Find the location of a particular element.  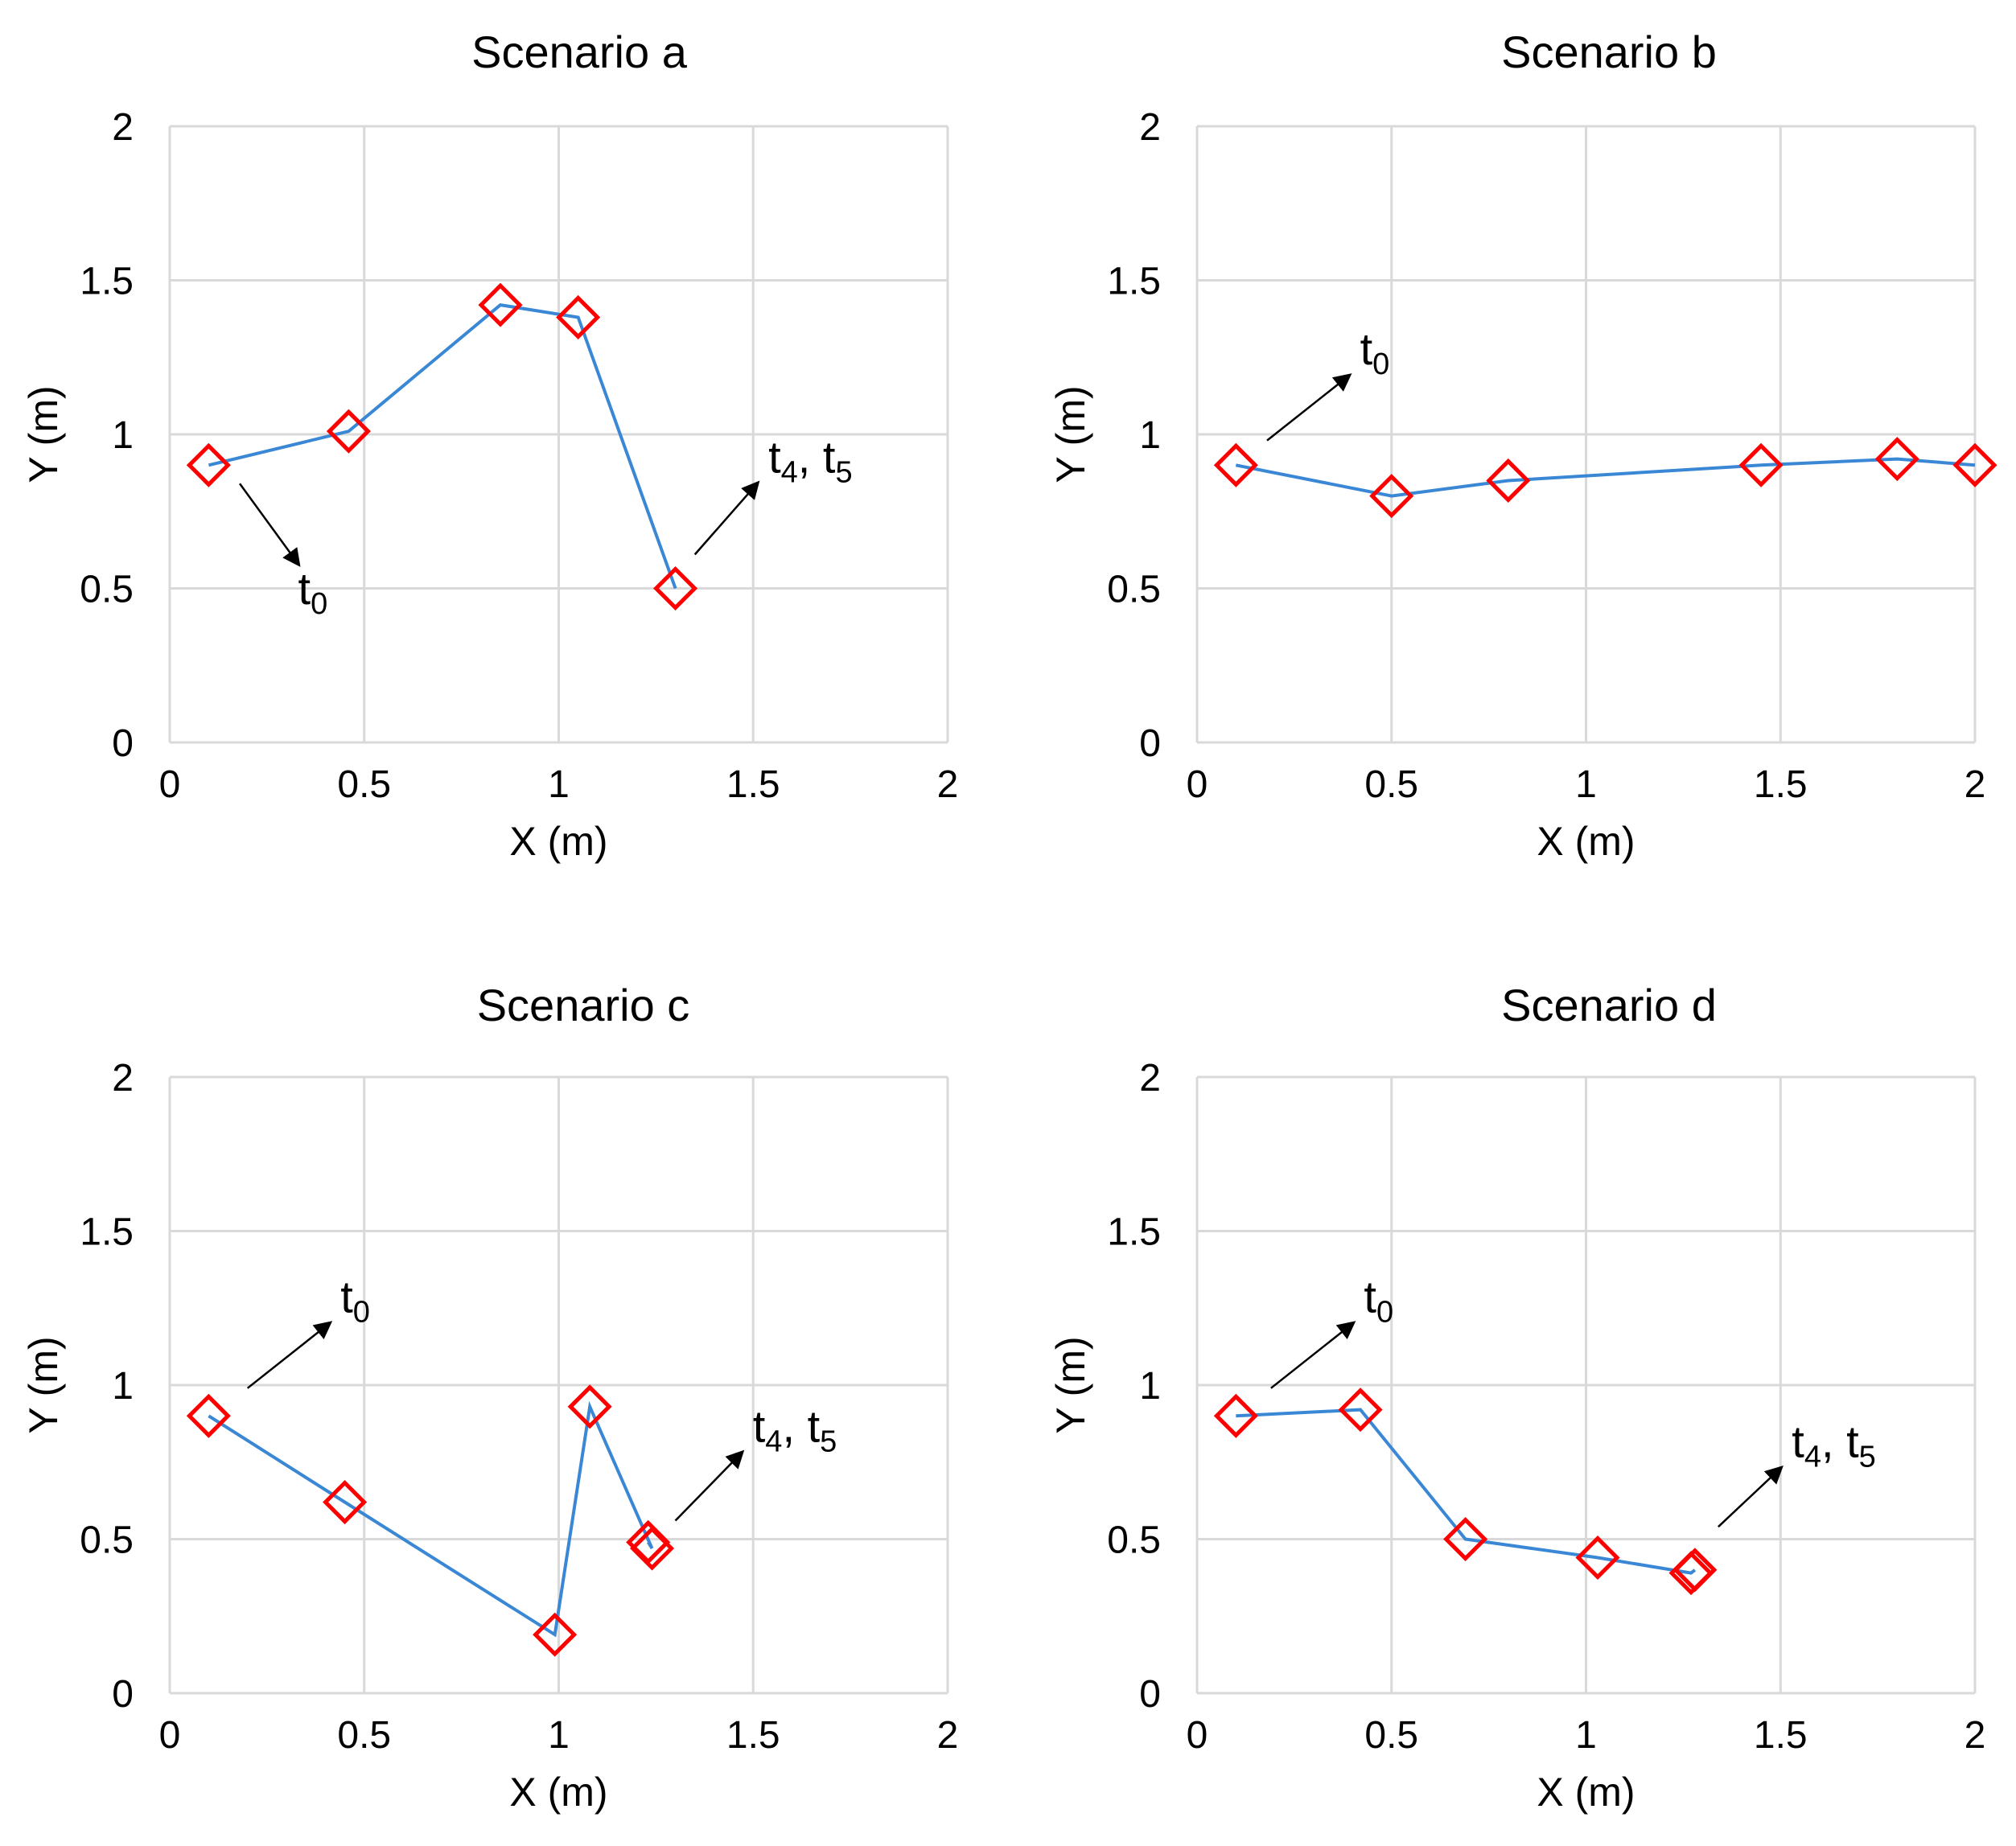

chart-title: Scenario b is located at coordinates (1609, 52).